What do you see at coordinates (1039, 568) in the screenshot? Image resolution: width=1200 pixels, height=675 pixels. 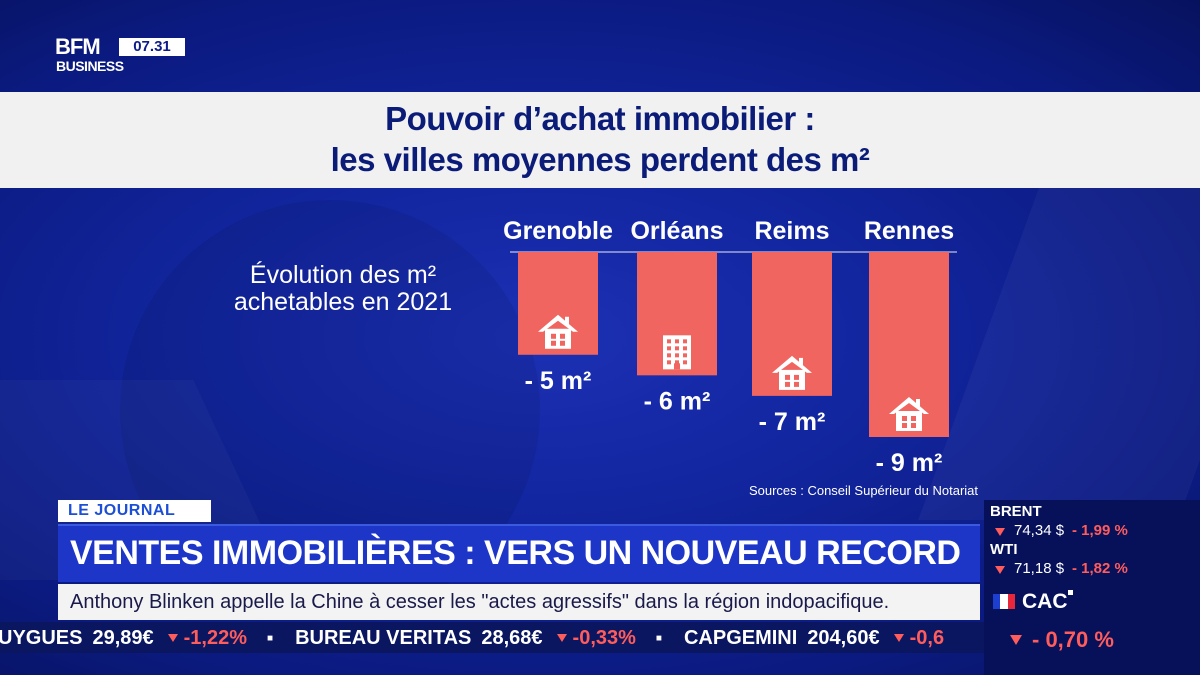 I see `wti-value: 71,18 $` at bounding box center [1039, 568].